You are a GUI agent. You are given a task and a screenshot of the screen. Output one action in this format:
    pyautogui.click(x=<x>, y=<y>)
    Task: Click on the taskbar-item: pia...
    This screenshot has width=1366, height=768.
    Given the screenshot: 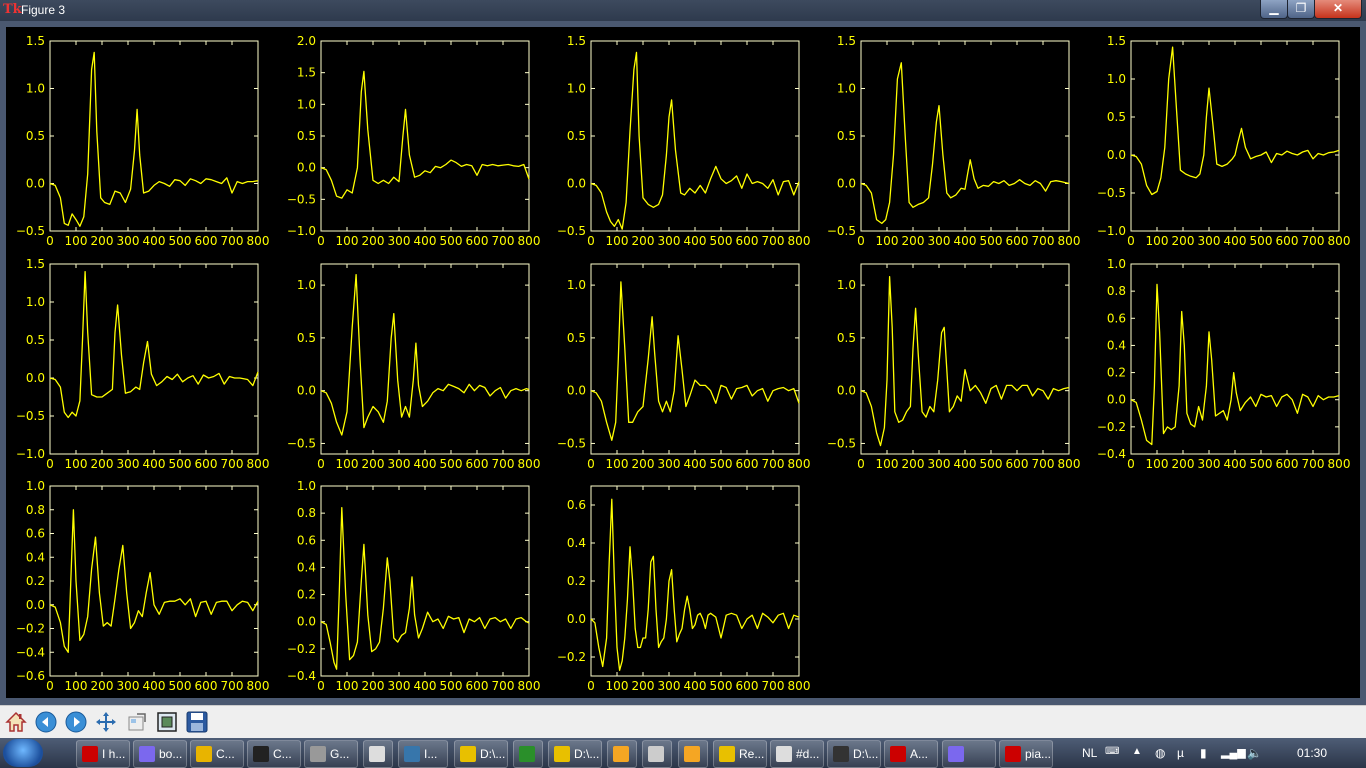 What is the action you would take?
    pyautogui.click(x=1026, y=754)
    